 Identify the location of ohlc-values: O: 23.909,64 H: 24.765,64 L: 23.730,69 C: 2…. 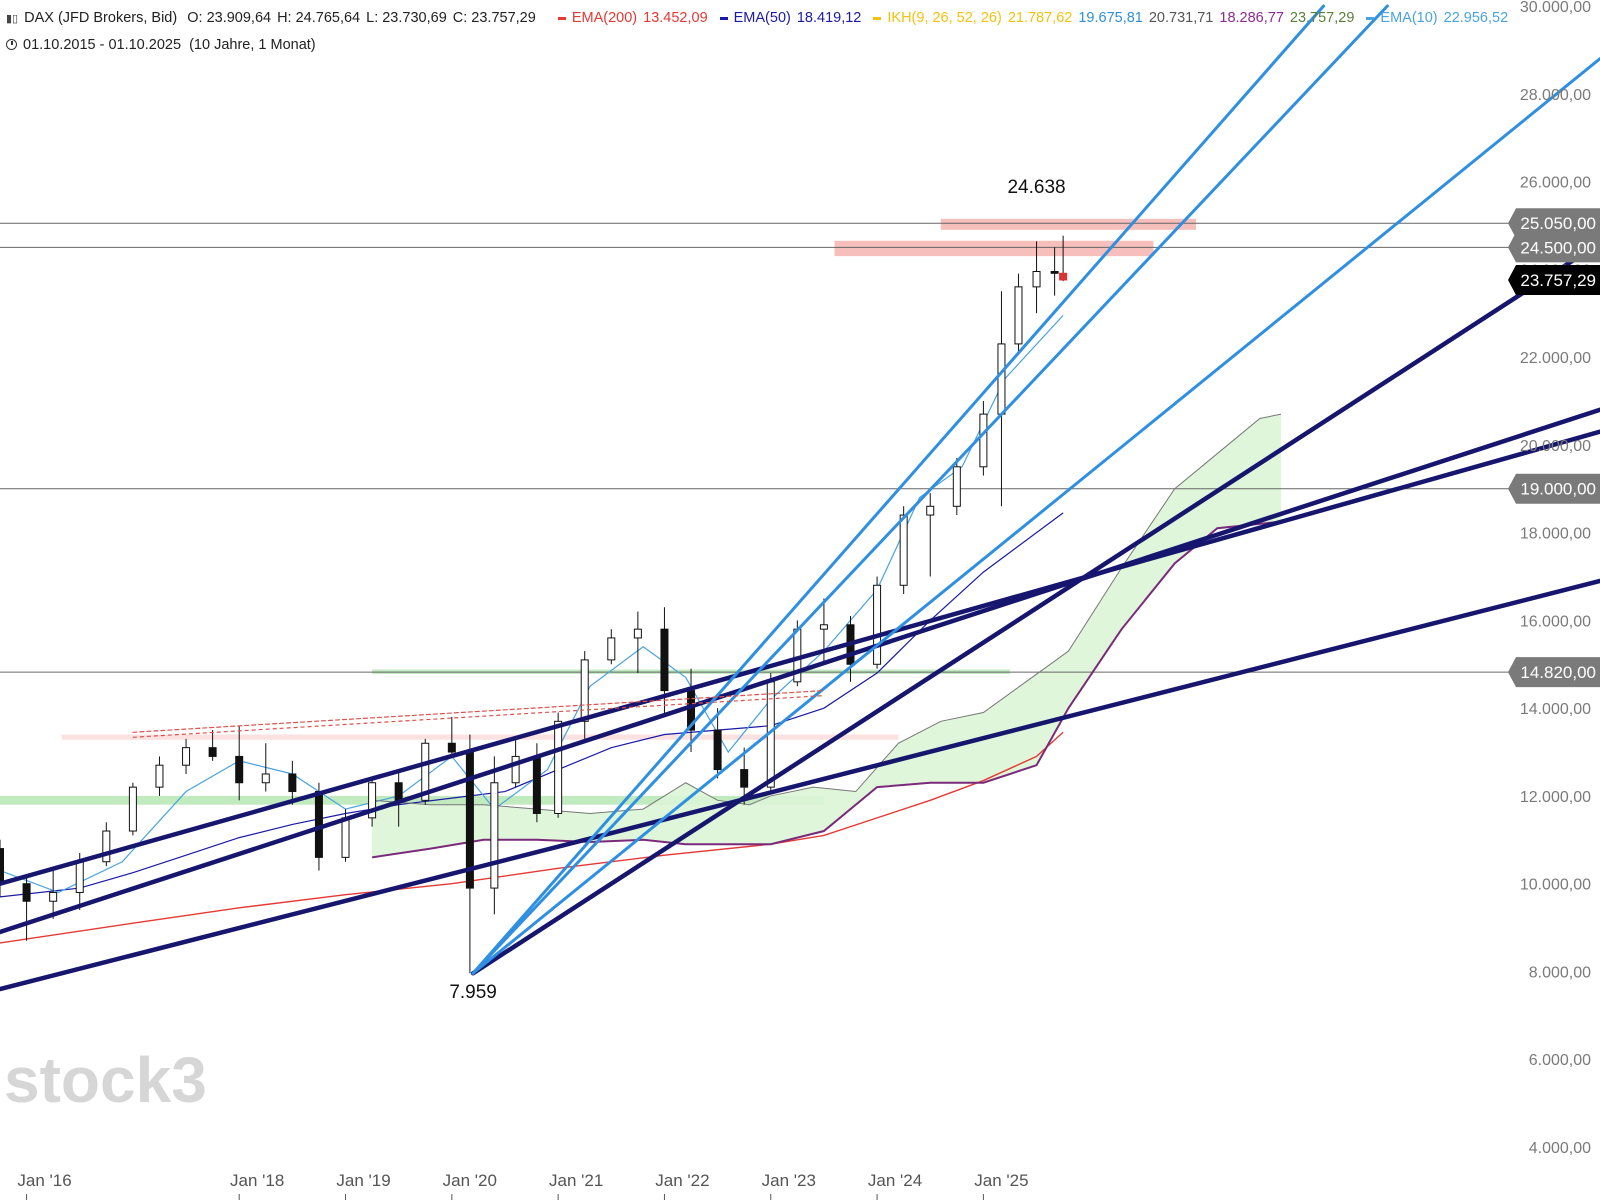
(364, 18).